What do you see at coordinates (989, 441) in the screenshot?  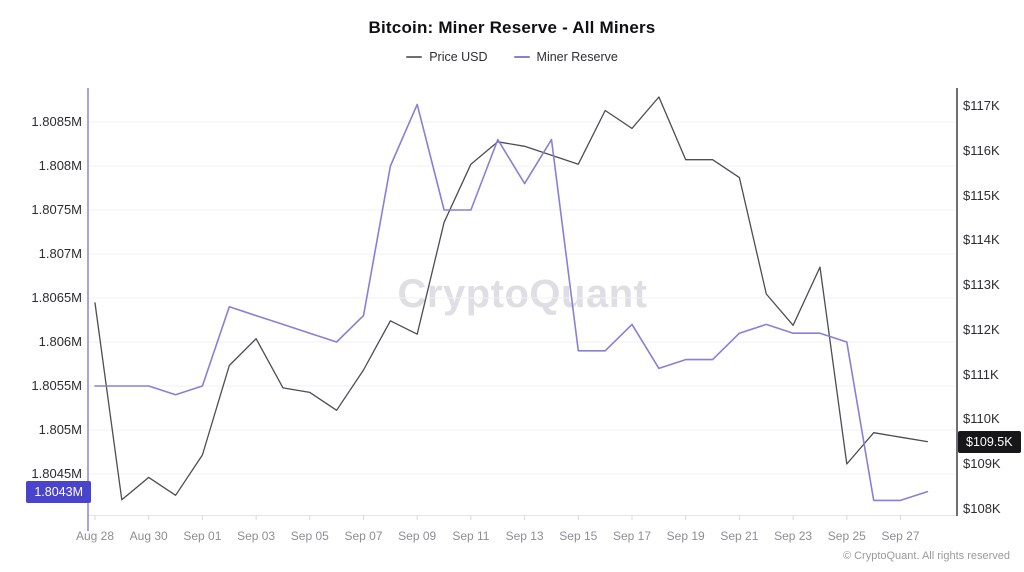 I see `price-current-badge: $109.5K` at bounding box center [989, 441].